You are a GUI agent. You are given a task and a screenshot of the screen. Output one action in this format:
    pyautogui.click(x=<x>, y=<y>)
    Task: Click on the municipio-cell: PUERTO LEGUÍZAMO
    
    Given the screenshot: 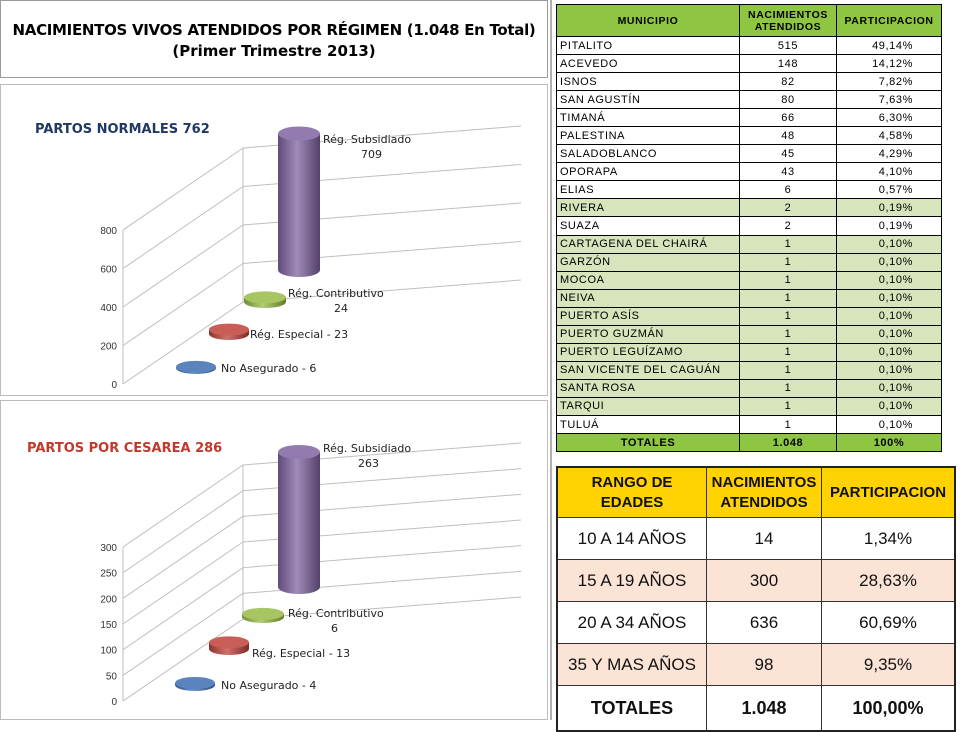 What is the action you would take?
    pyautogui.click(x=648, y=352)
    